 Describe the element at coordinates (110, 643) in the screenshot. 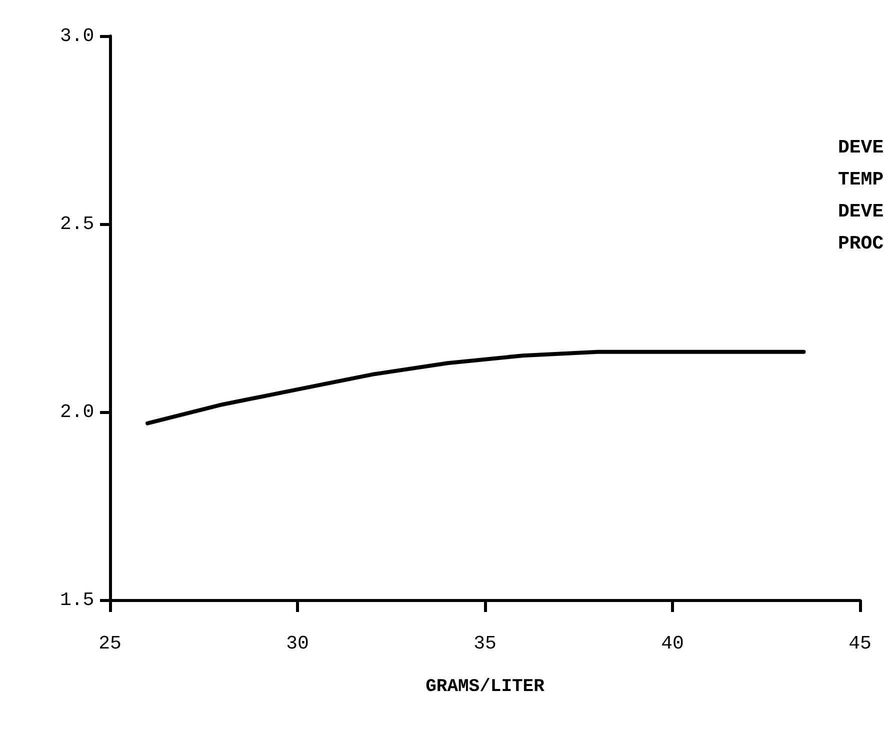

I see `x-tick-label: 25` at that location.